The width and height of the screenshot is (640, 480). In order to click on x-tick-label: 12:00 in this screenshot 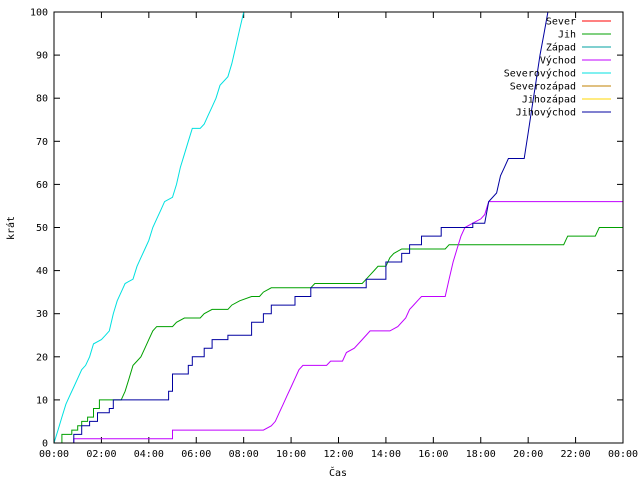, I will do `click(338, 454)`.